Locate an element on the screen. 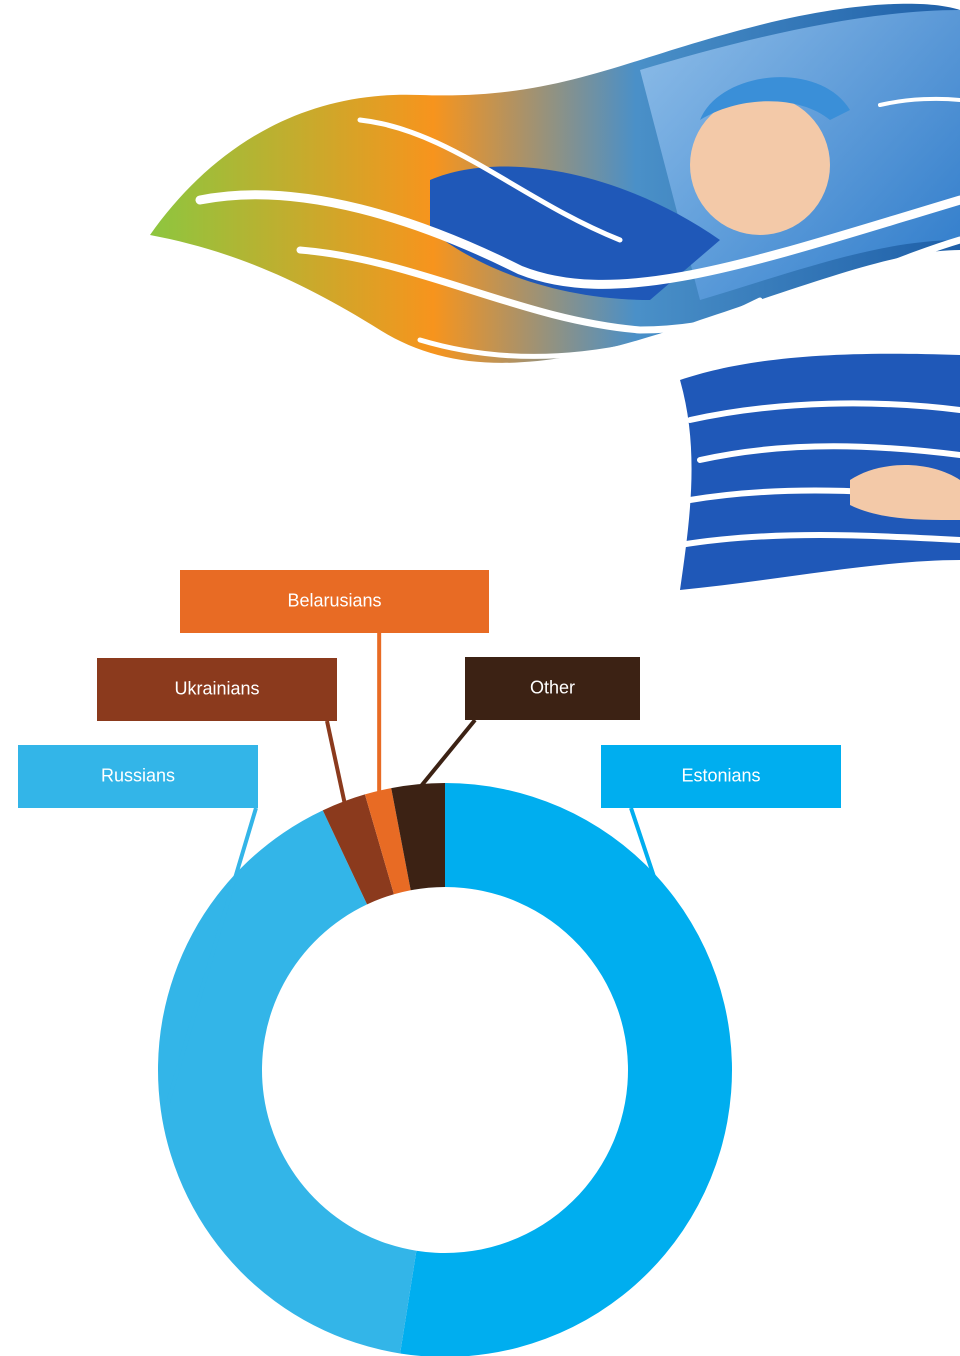 The height and width of the screenshot is (1356, 960). callout-box-other is located at coordinates (552, 688).